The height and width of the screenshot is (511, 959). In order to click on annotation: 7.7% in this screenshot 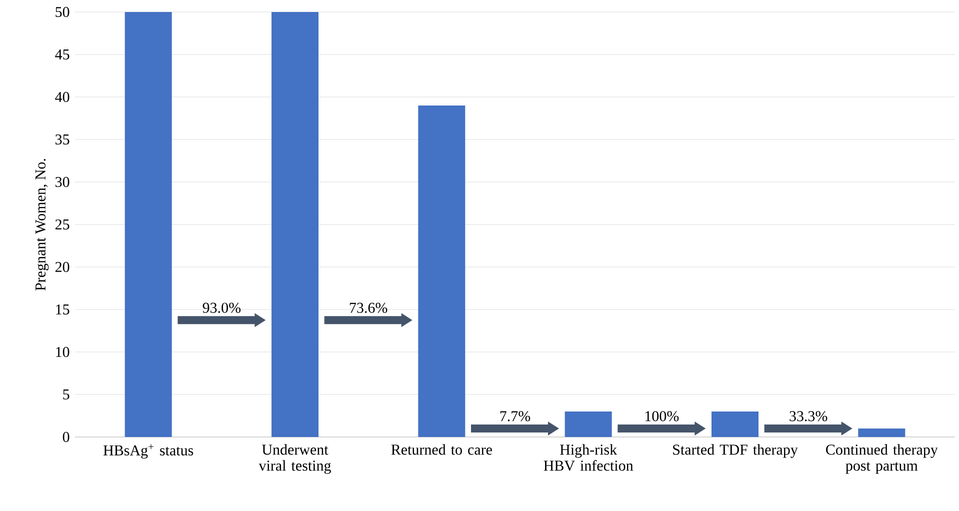, I will do `click(515, 416)`.